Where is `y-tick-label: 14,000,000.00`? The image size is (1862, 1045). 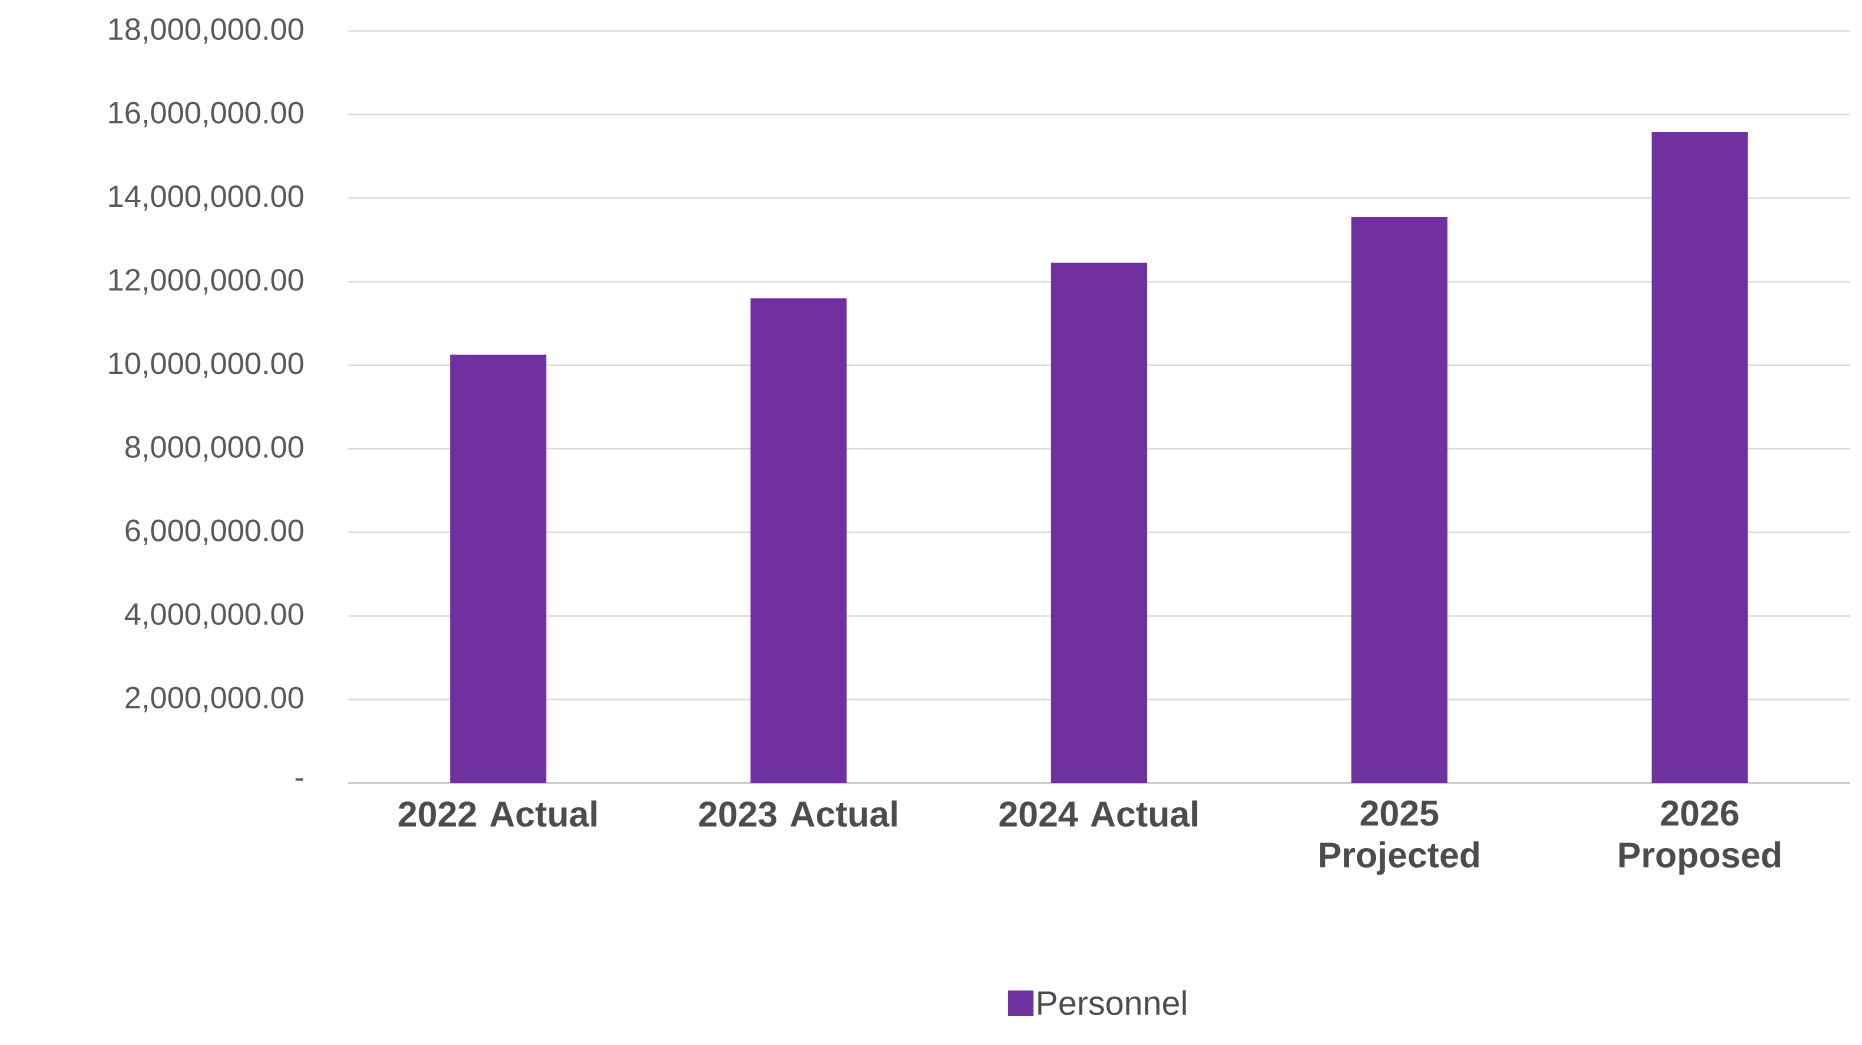
y-tick-label: 14,000,000.00 is located at coordinates (206, 198).